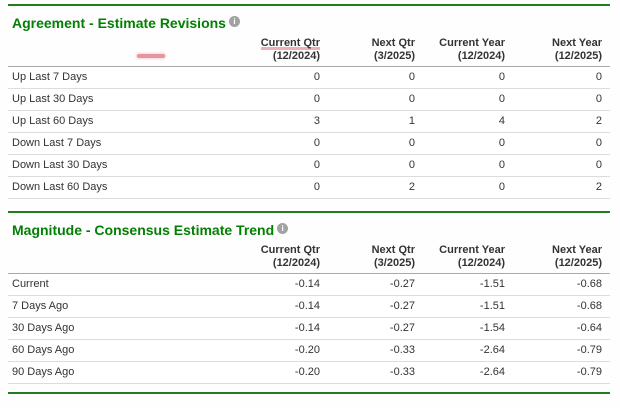 This screenshot has width=620, height=408. What do you see at coordinates (120, 284) in the screenshot?
I see `row-label: Current` at bounding box center [120, 284].